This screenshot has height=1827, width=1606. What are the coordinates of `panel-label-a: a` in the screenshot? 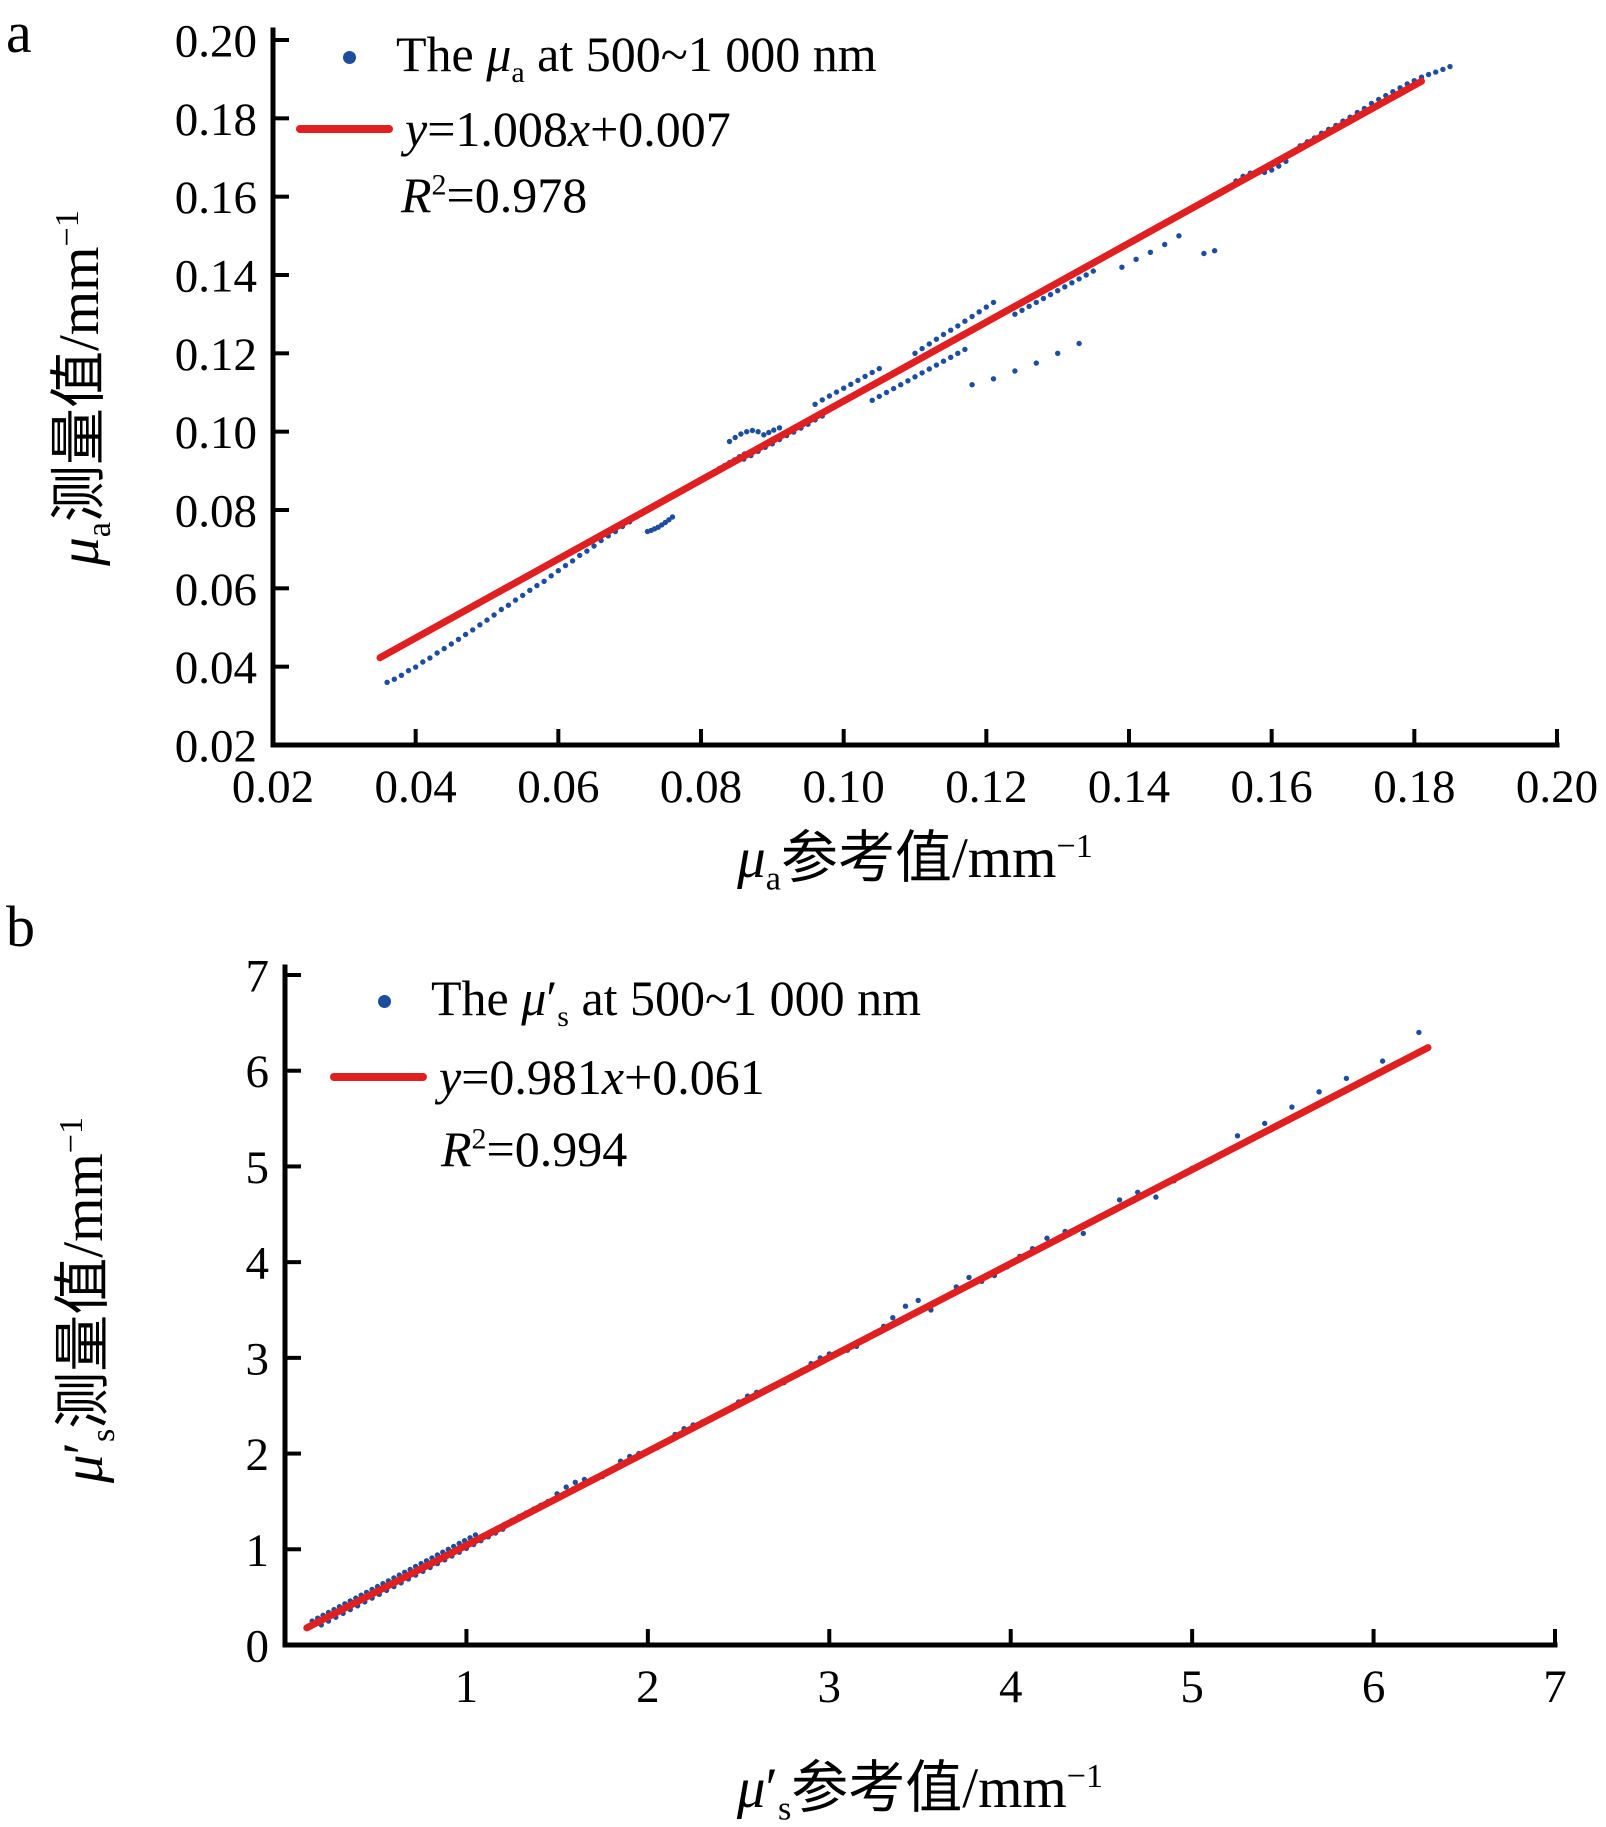 It's located at (19, 32).